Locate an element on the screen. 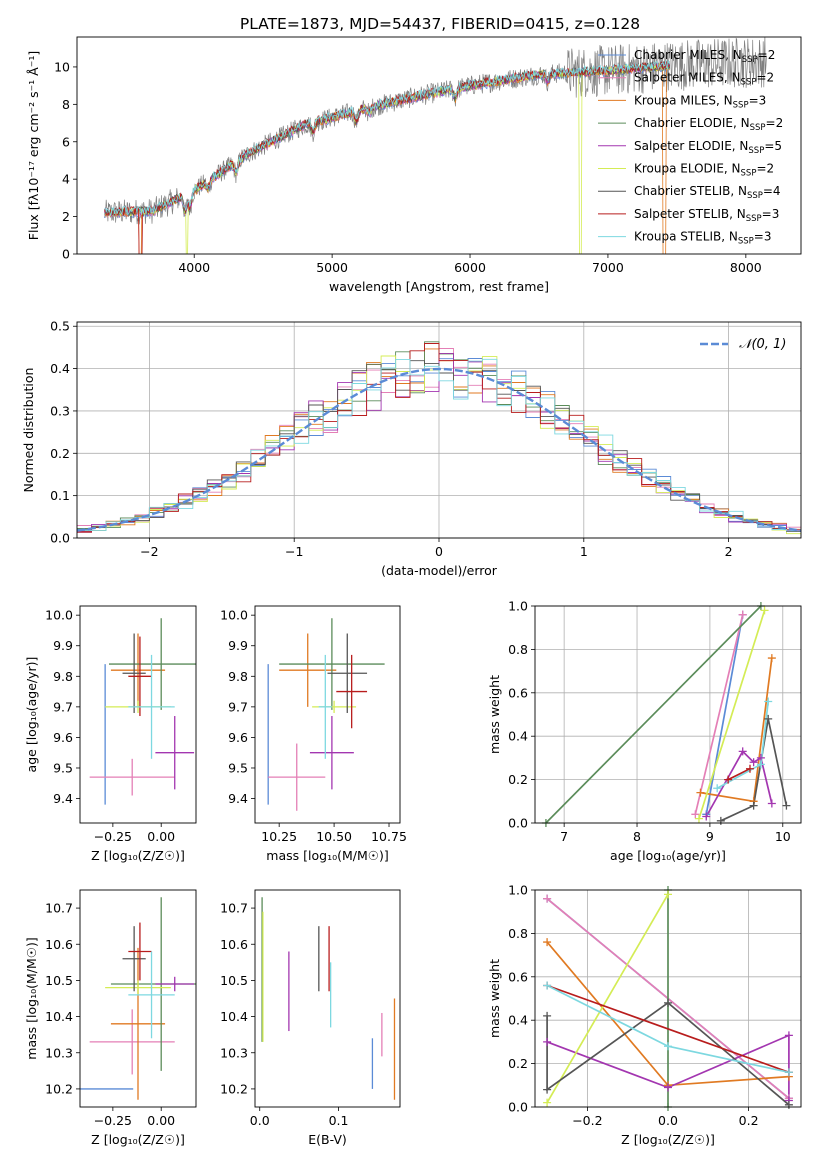 Image resolution: width=819 pixels, height=1170 pixels. x-tick-label: 8000 is located at coordinates (746, 267).